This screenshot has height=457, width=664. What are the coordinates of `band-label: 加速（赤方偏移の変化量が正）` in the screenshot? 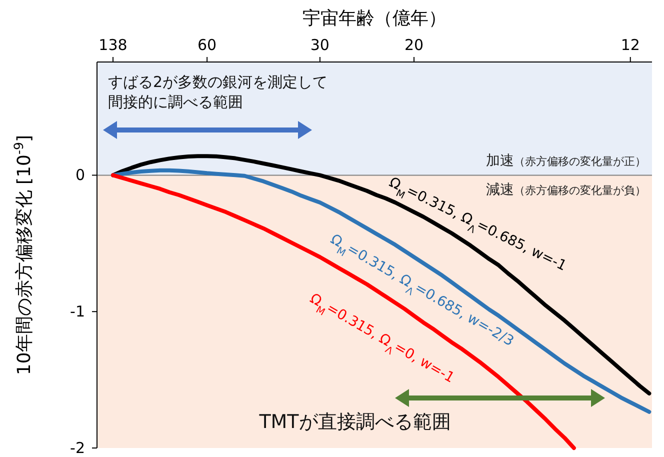 It's located at (566, 161).